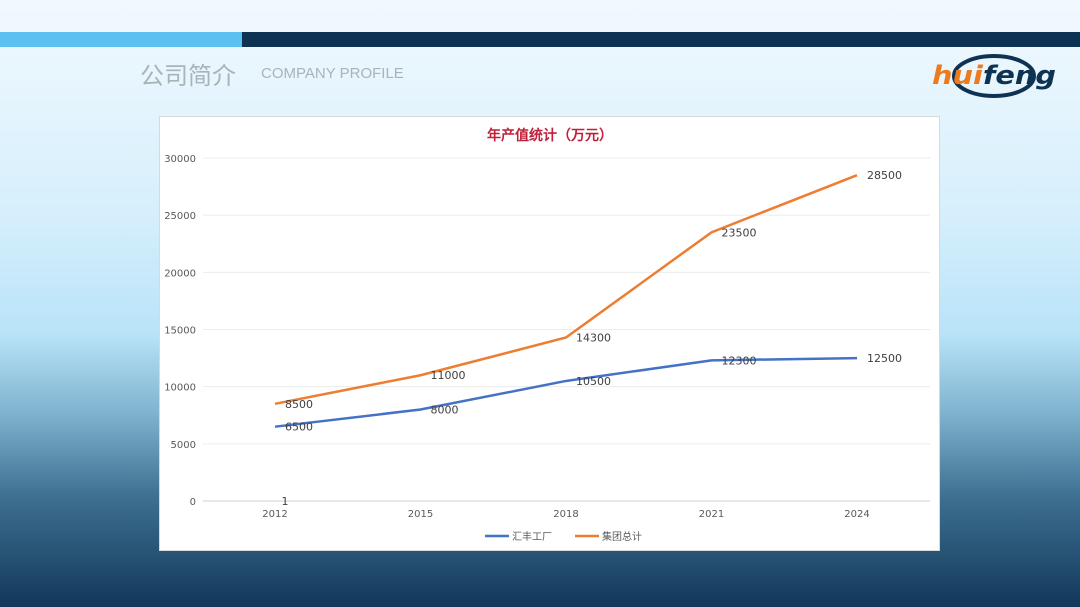 The height and width of the screenshot is (607, 1080). I want to click on legend-label: 集团总计, so click(622, 536).